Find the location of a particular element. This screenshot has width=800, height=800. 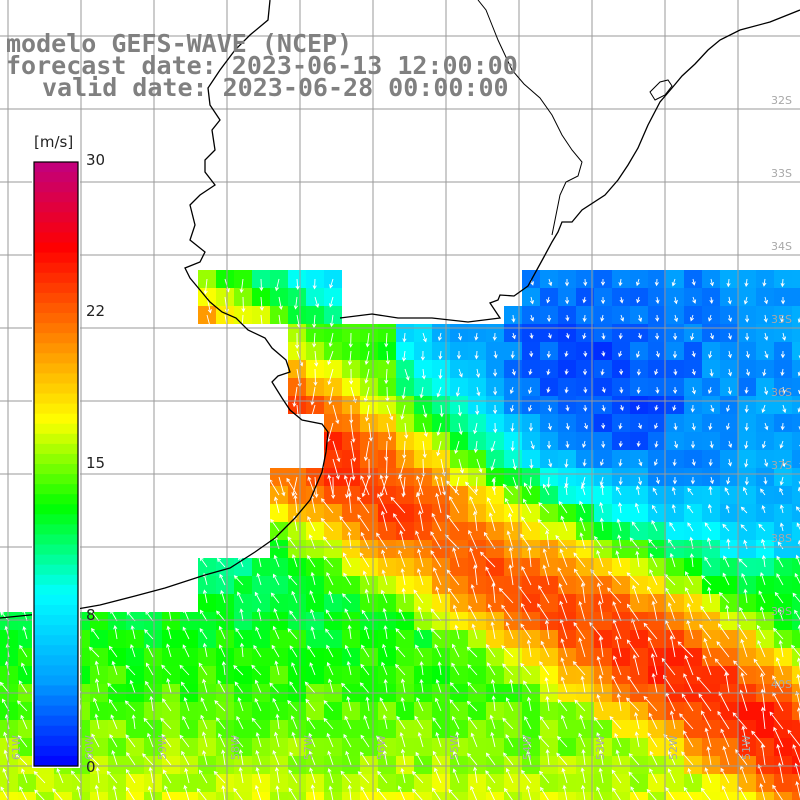

latitude-label: 34S is located at coordinates (781, 246).